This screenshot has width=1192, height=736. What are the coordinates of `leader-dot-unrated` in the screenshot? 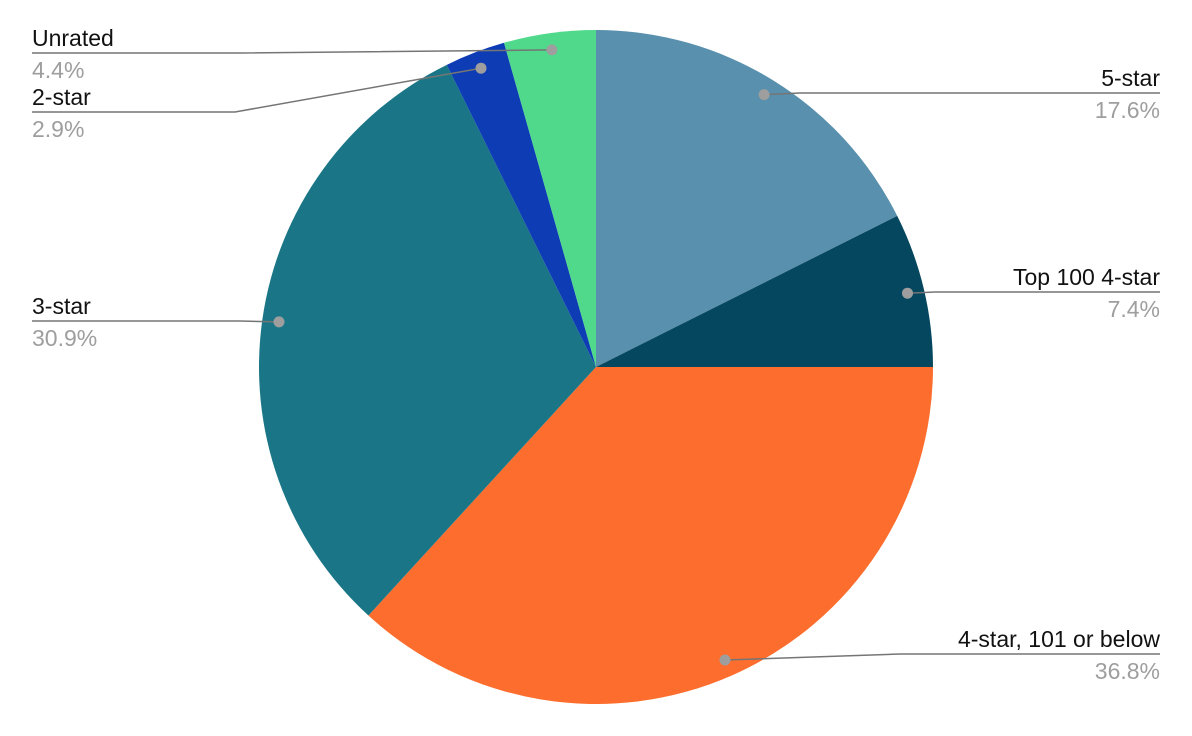 It's located at (552, 50).